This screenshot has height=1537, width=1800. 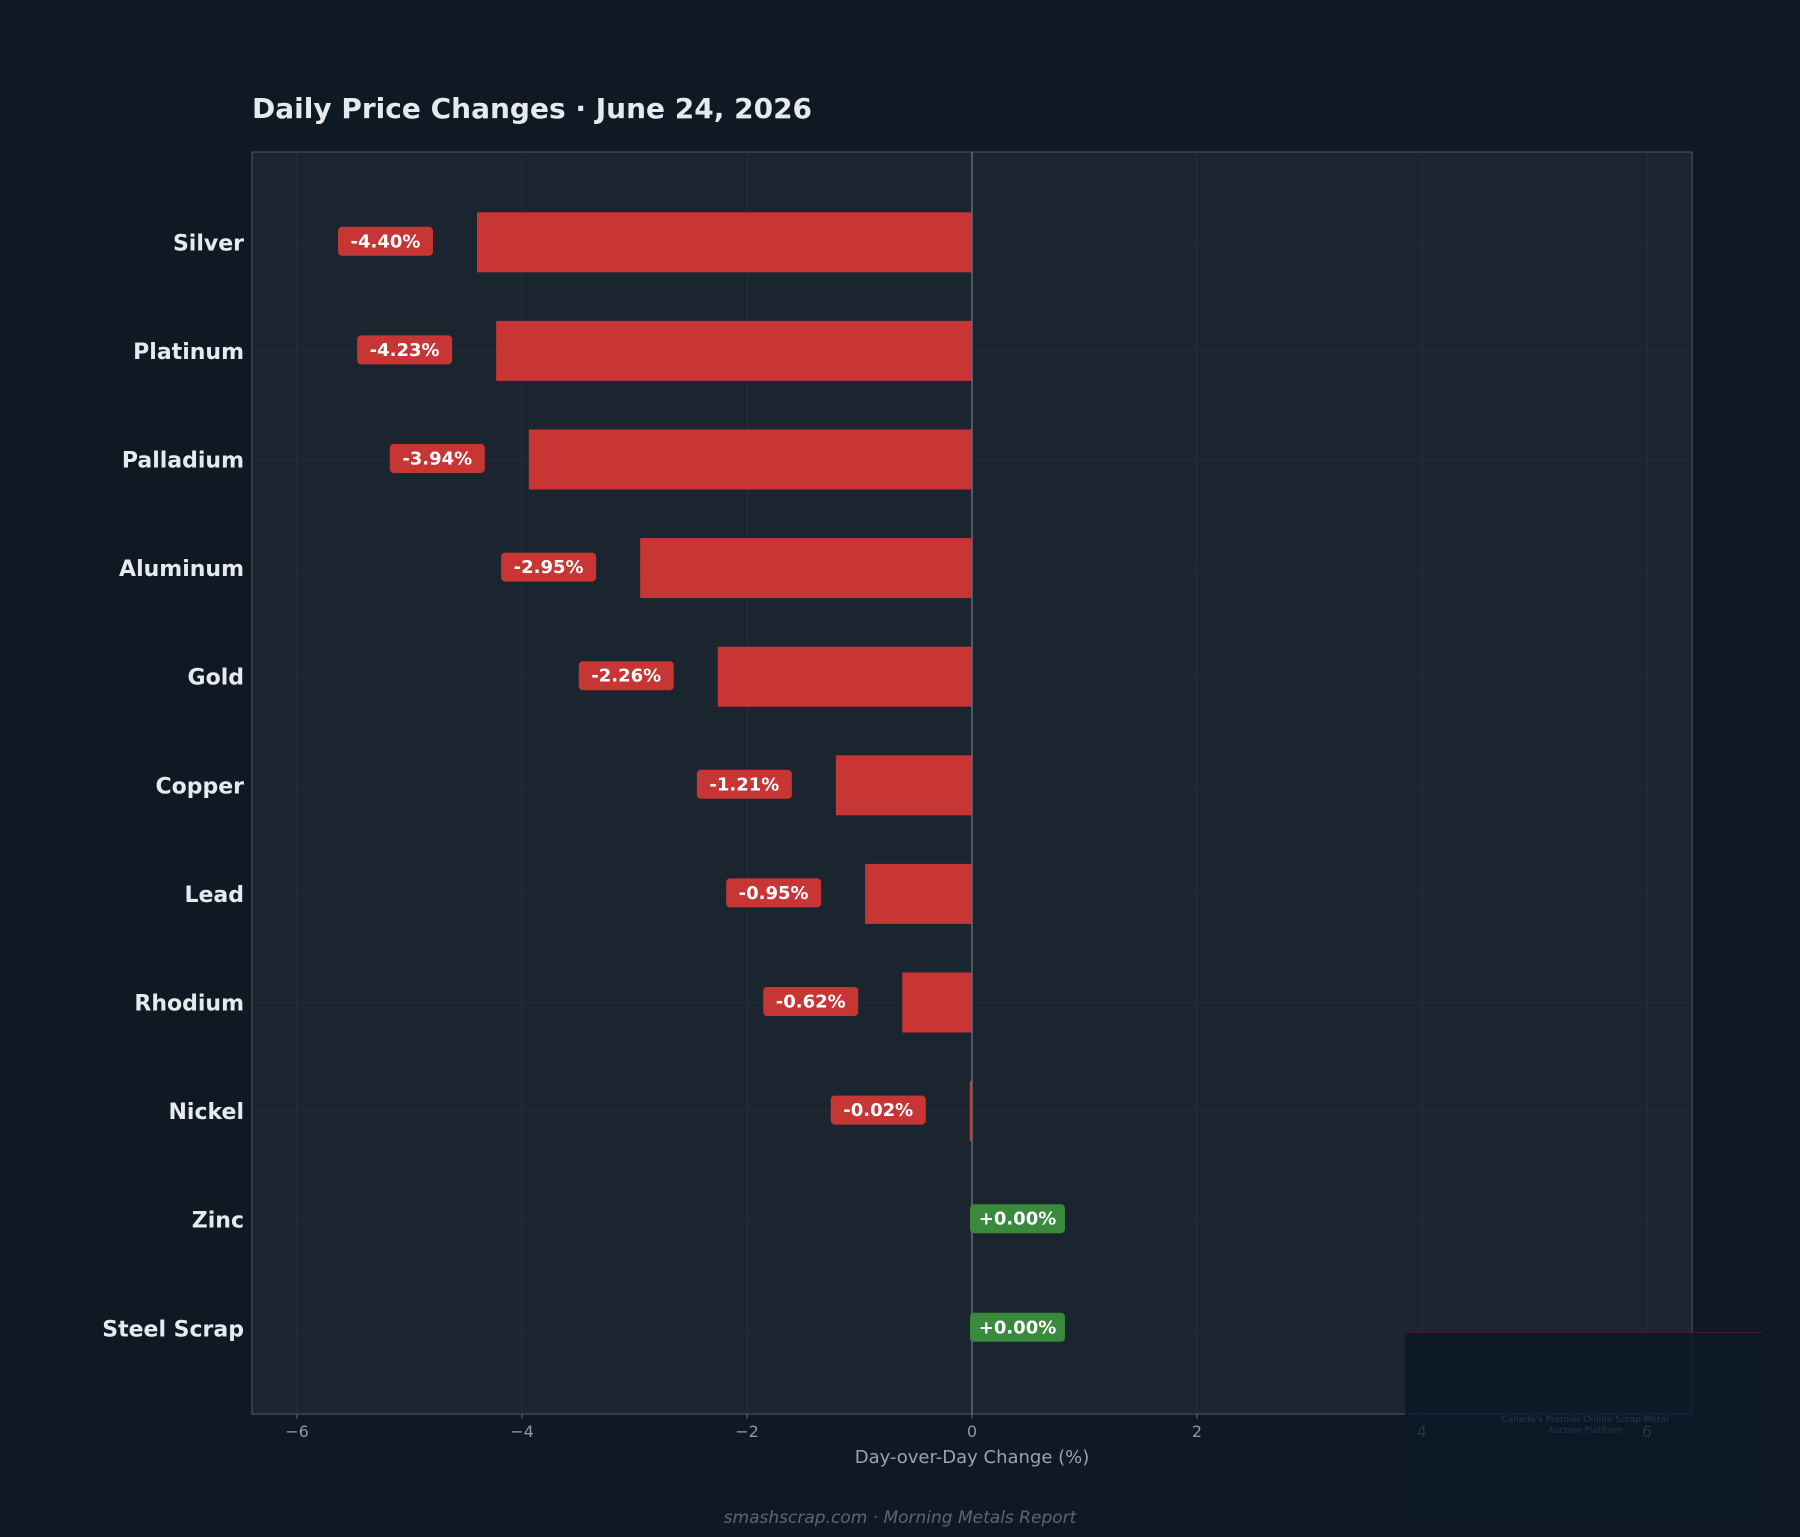 I want to click on data-label: -3.94%, so click(x=437, y=459).